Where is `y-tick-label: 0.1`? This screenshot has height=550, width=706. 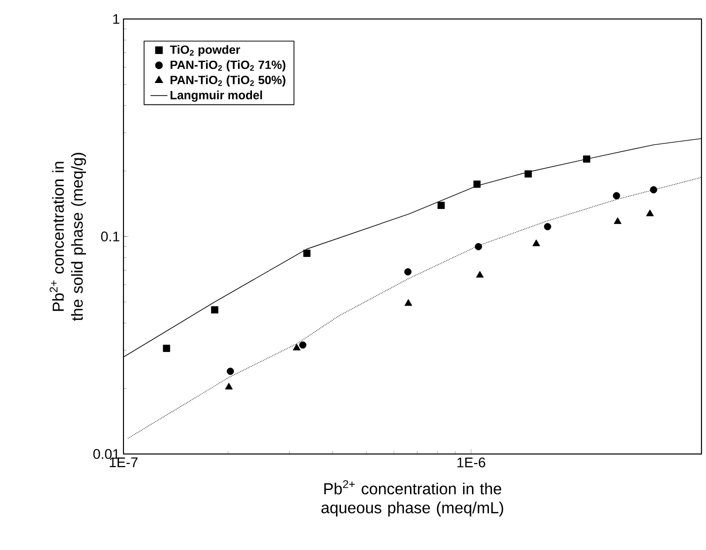 y-tick-label: 0.1 is located at coordinates (110, 237).